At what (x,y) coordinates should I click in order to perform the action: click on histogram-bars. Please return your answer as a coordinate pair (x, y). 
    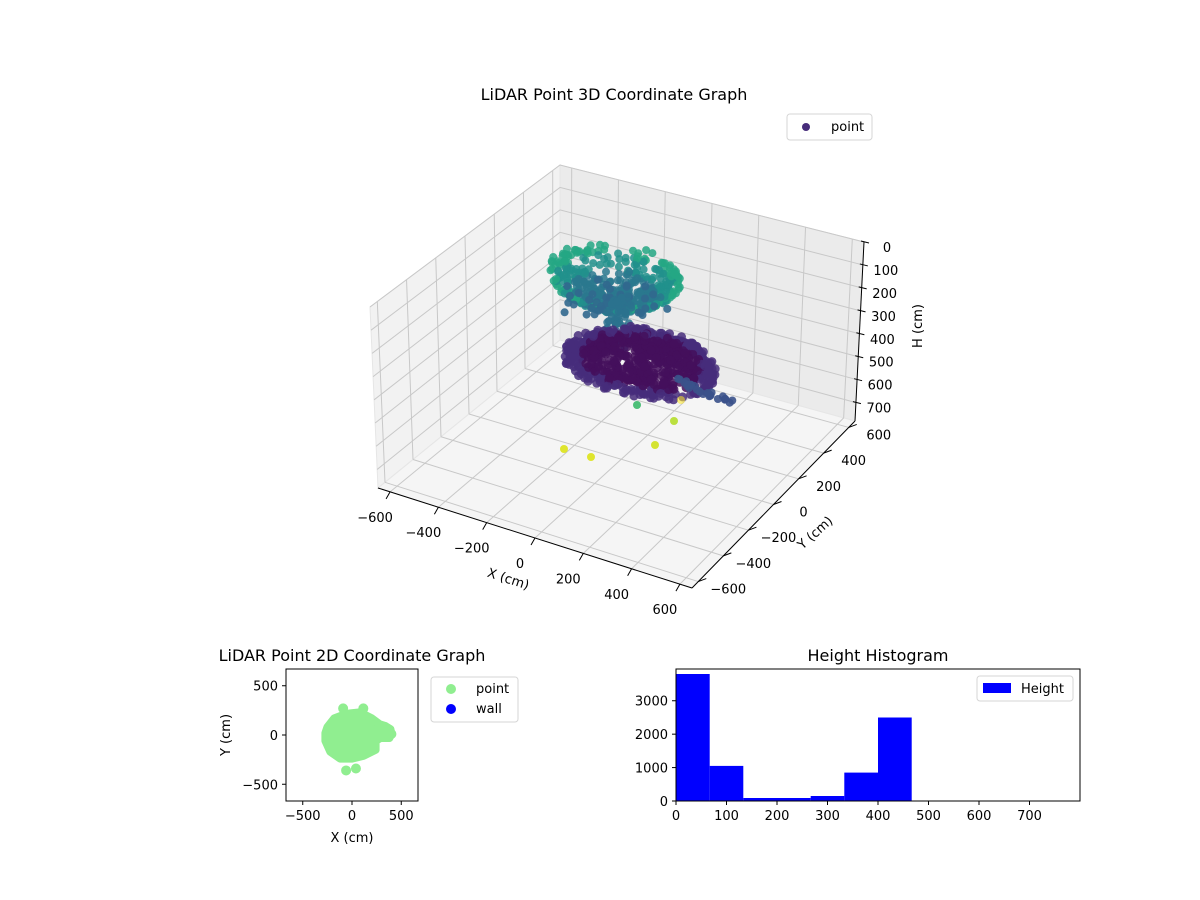
    Looking at the image, I should click on (794, 737).